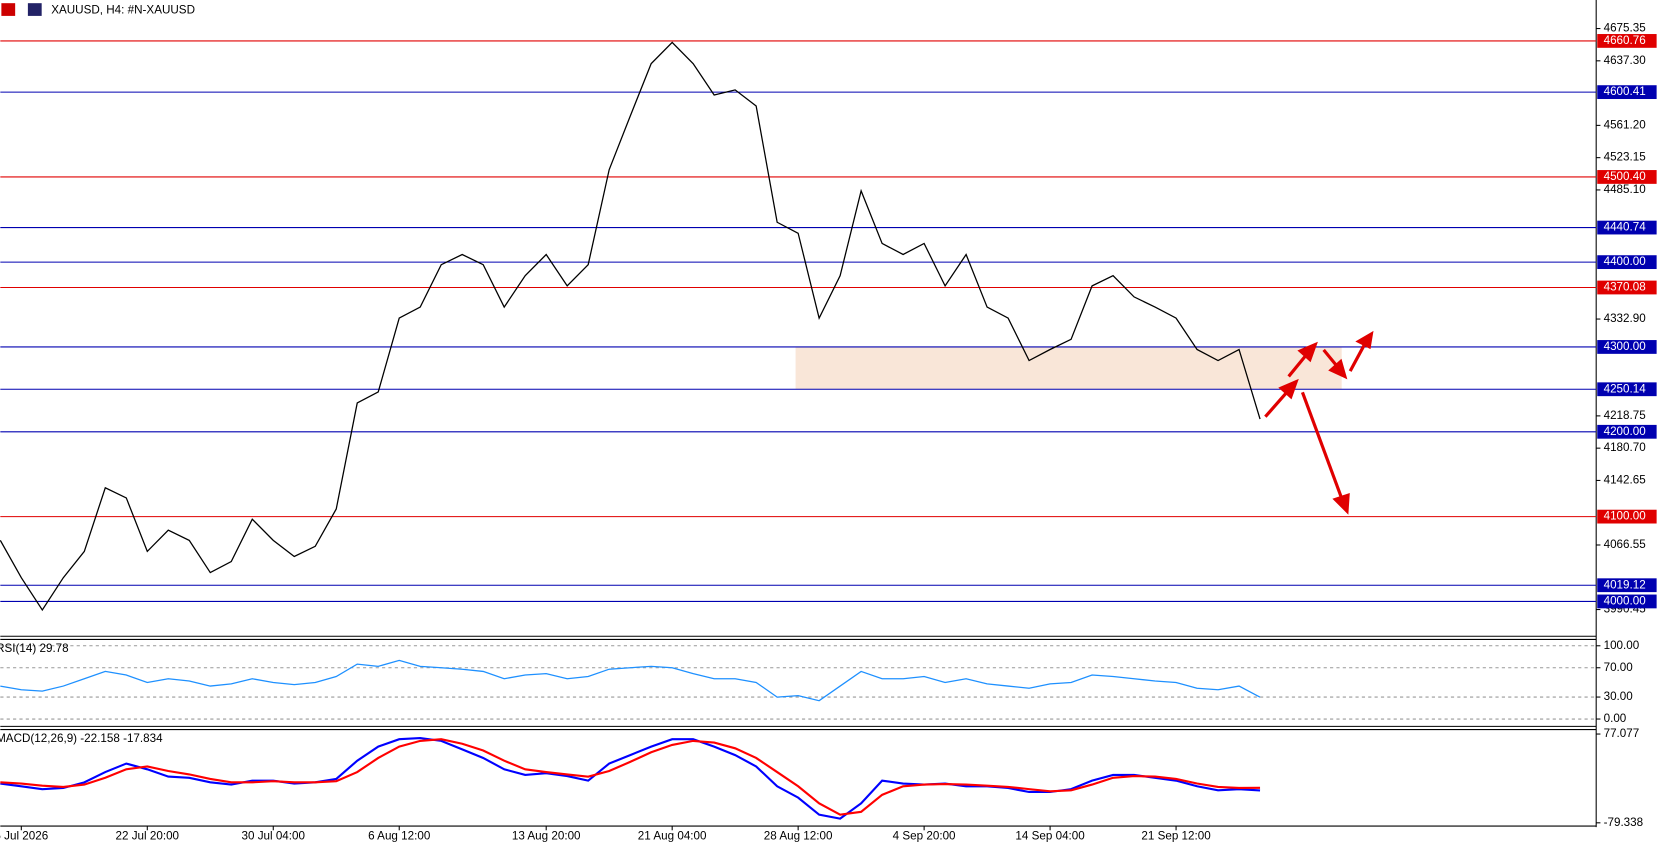 Image resolution: width=1658 pixels, height=843 pixels. Describe the element at coordinates (123, 10) in the screenshot. I see `symbol-title: XAUUSD, H4: #N-XAUUSD` at that location.